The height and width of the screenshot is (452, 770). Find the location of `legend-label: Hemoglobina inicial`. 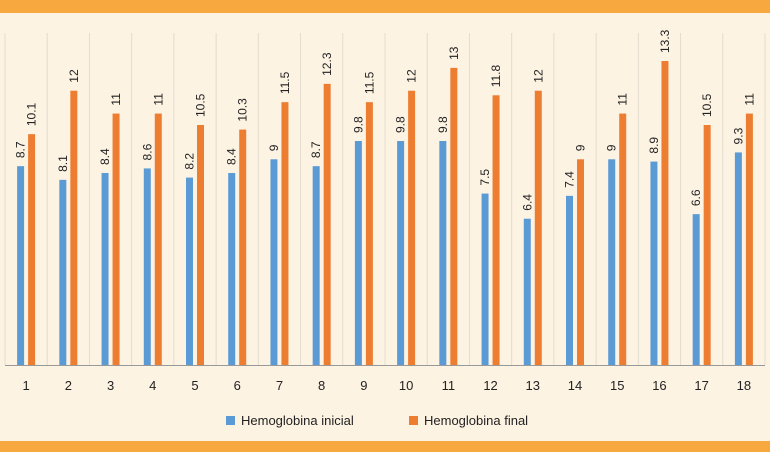

legend-label: Hemoglobina inicial is located at coordinates (297, 420).